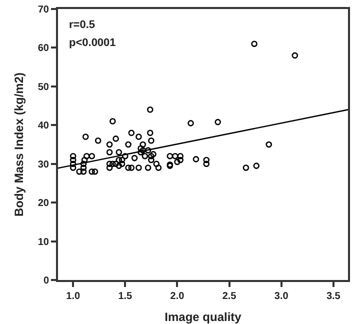 Image resolution: width=354 pixels, height=324 pixels. What do you see at coordinates (44, 242) in the screenshot?
I see `y-tick-label: 10` at bounding box center [44, 242].